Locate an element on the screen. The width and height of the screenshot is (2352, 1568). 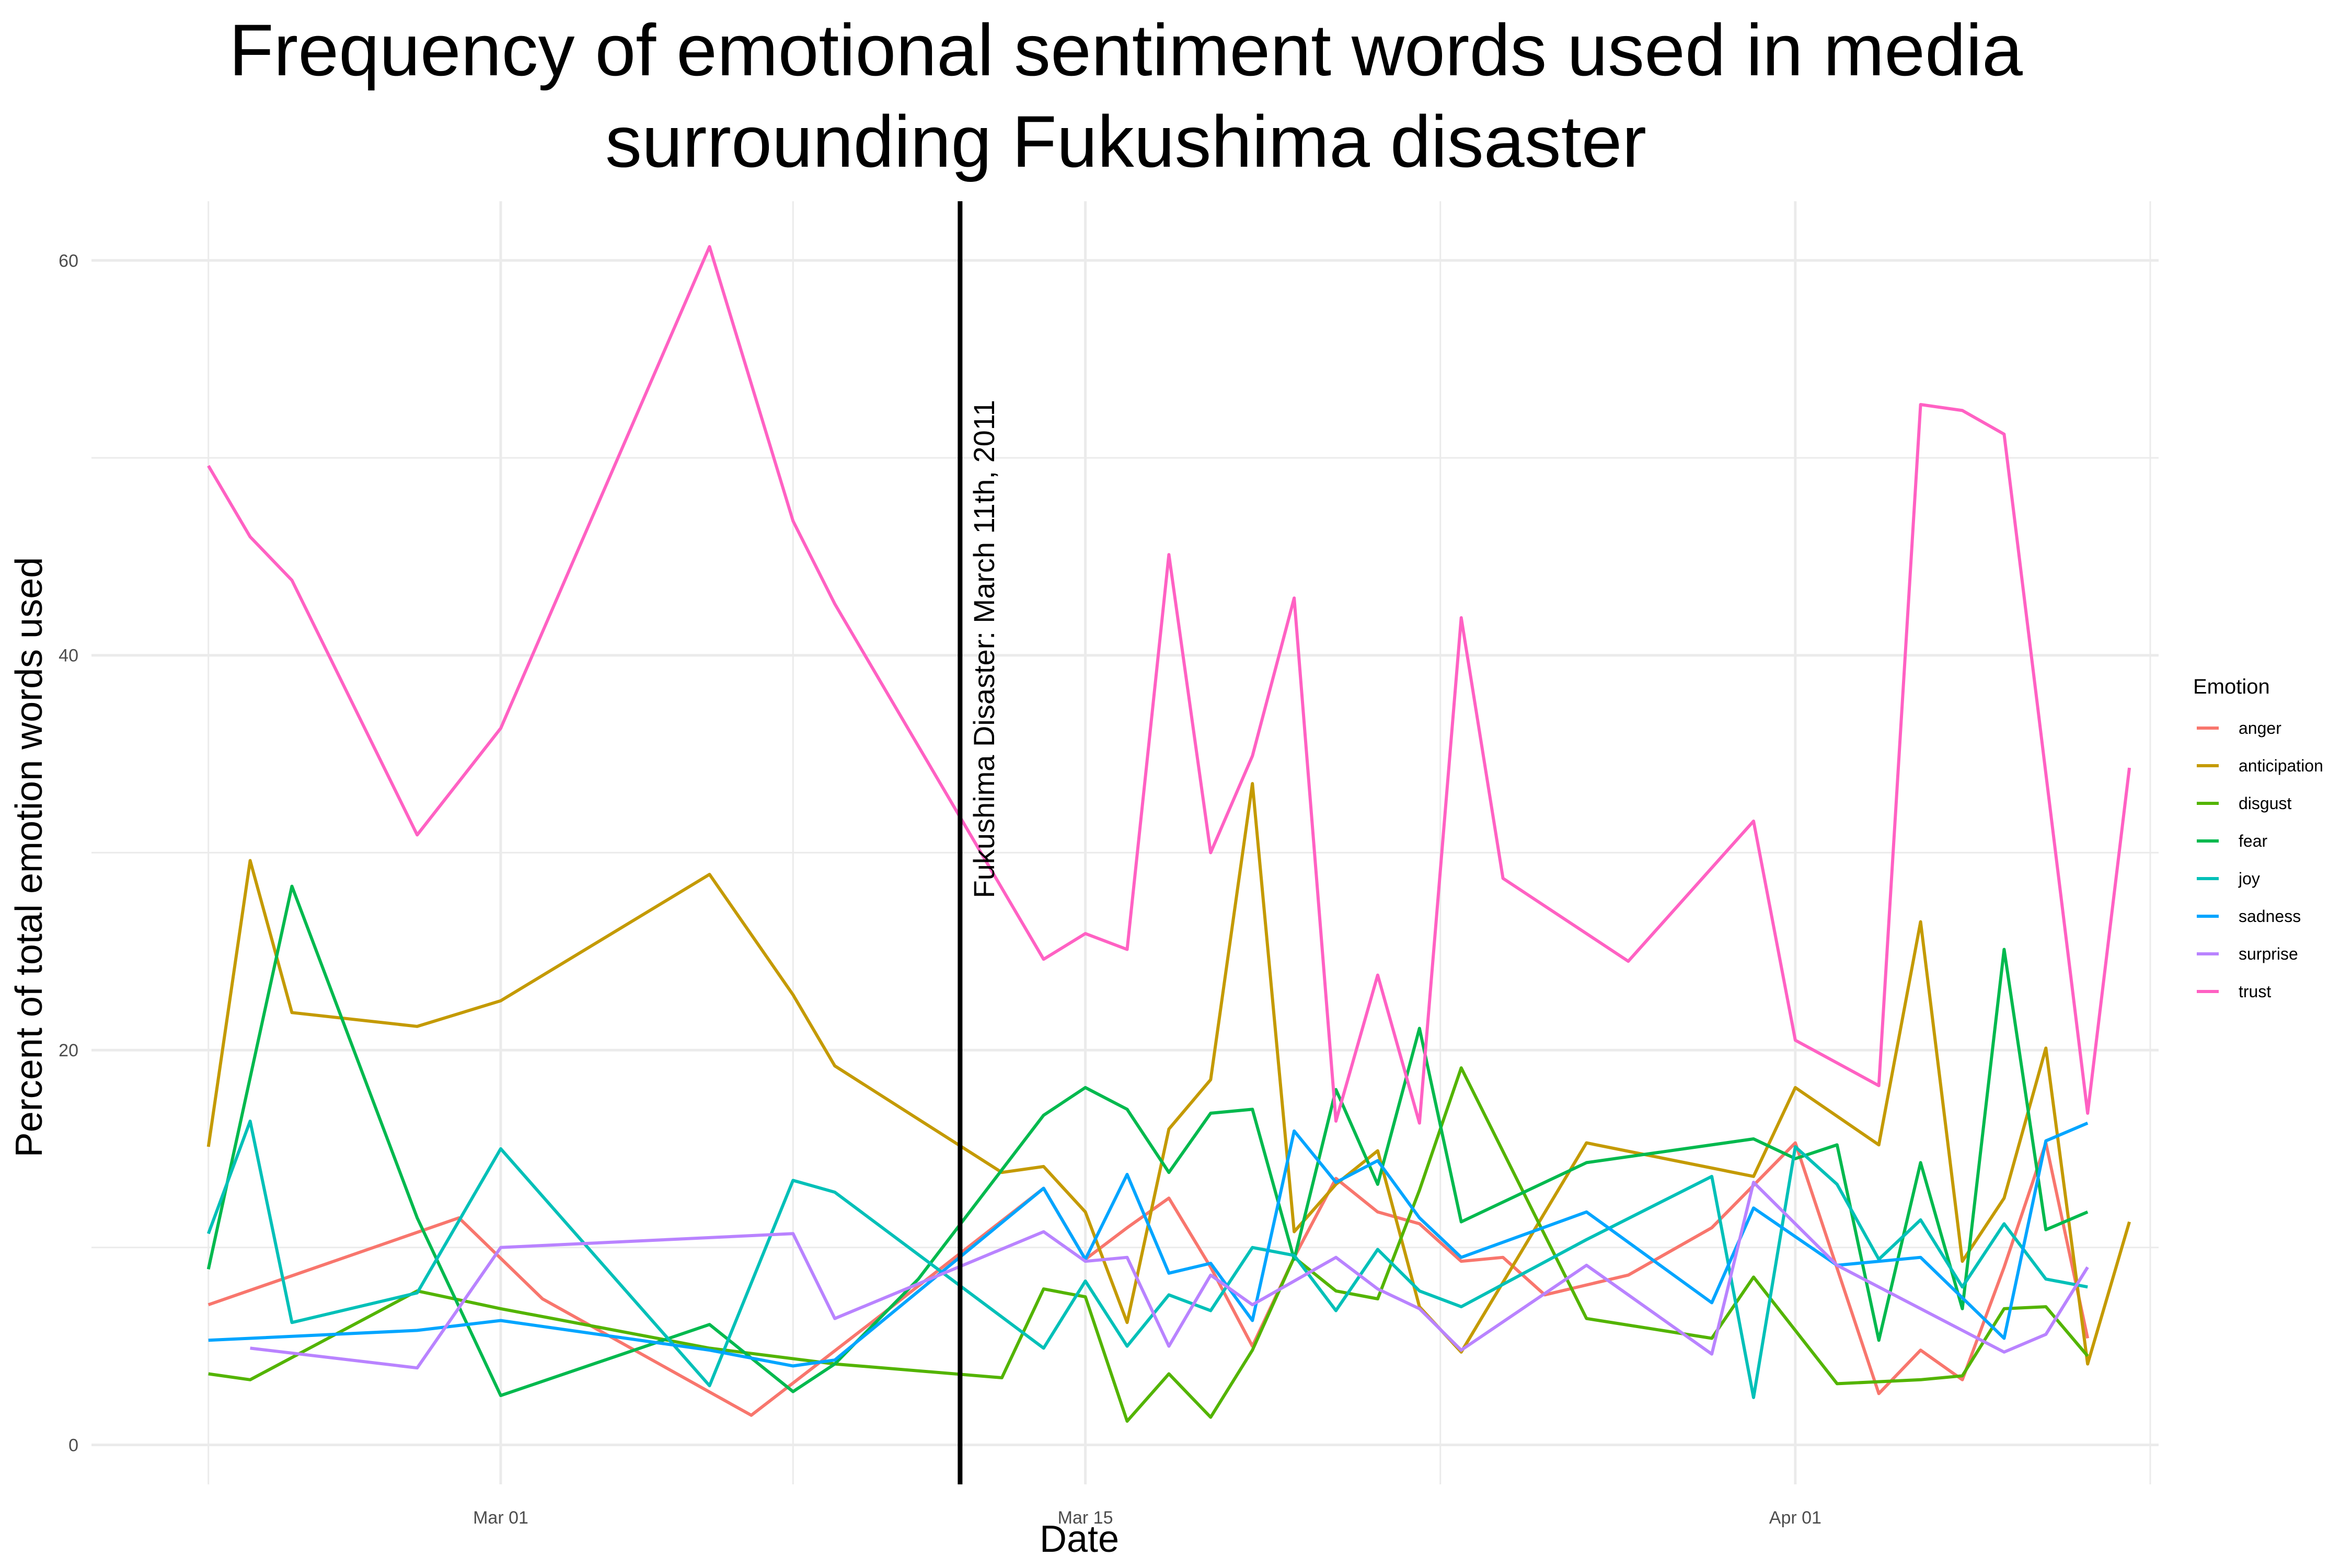
series-line-surprise is located at coordinates (1169, 1275).